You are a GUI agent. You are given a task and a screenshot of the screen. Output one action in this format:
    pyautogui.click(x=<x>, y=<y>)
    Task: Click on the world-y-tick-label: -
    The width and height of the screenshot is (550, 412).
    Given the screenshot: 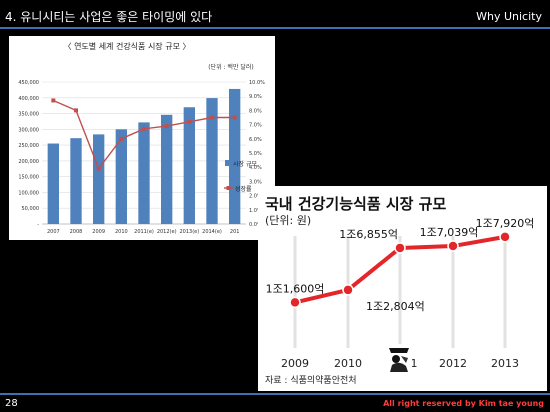 What is the action you would take?
    pyautogui.click(x=38, y=225)
    